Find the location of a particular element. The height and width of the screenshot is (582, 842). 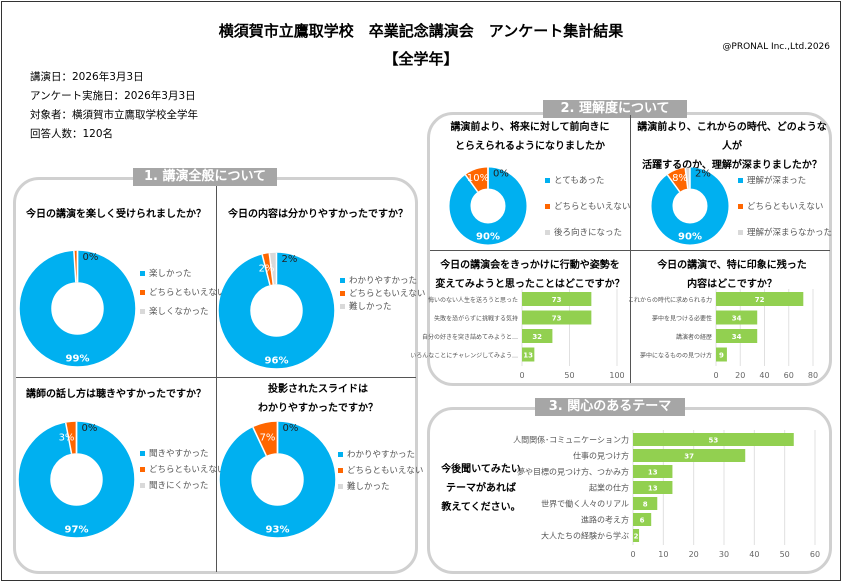

legend-item: 聞きにくかった is located at coordinates (174, 486).